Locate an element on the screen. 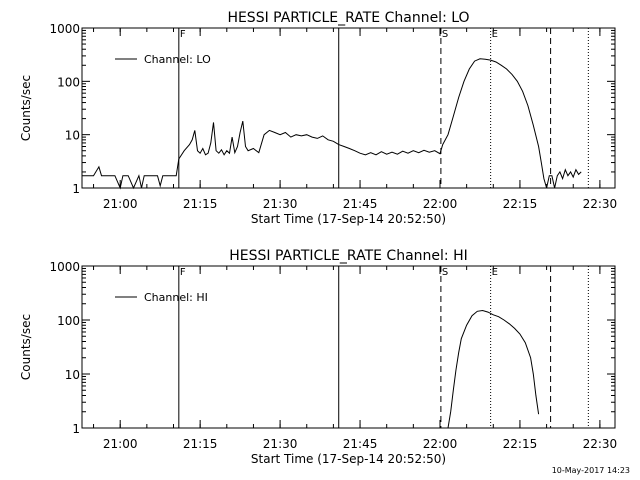  generation-timestamp: 10-May-2017 14:23 is located at coordinates (590, 470).